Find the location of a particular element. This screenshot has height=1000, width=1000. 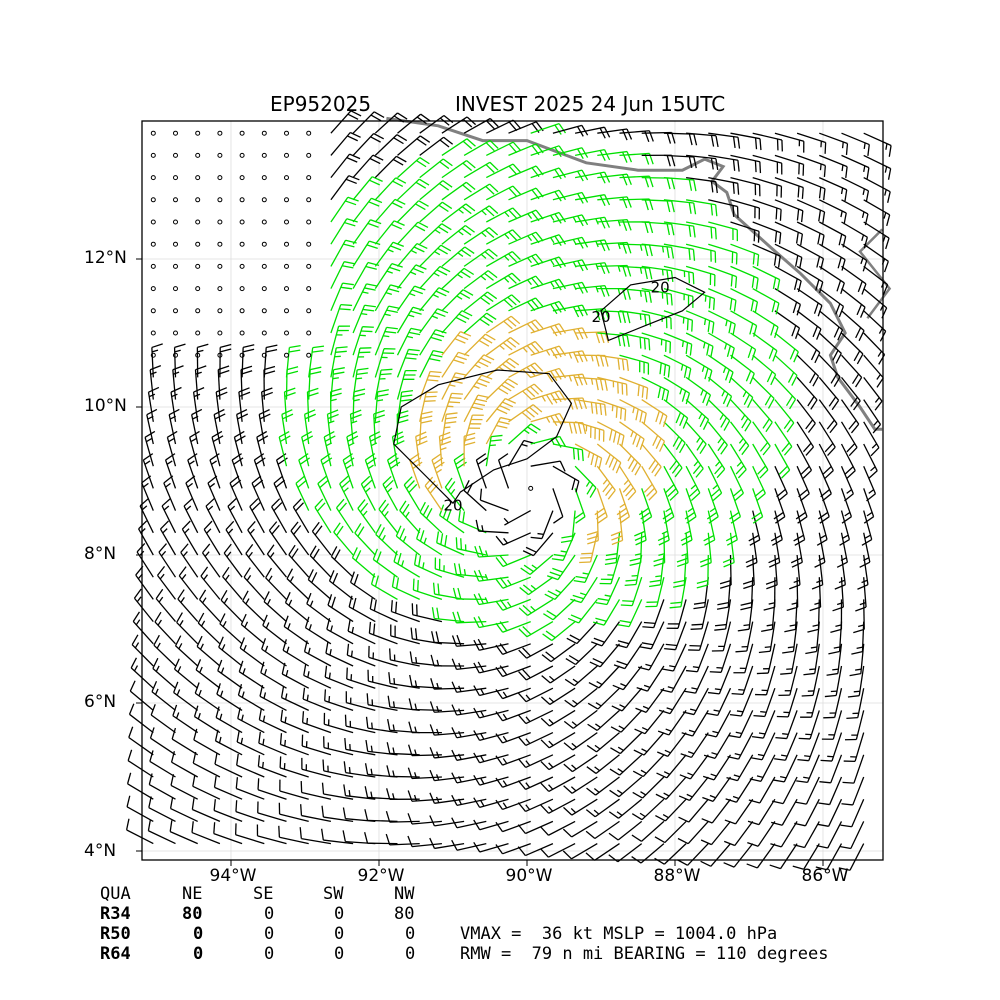

radii-cell: 80 is located at coordinates (192, 914).